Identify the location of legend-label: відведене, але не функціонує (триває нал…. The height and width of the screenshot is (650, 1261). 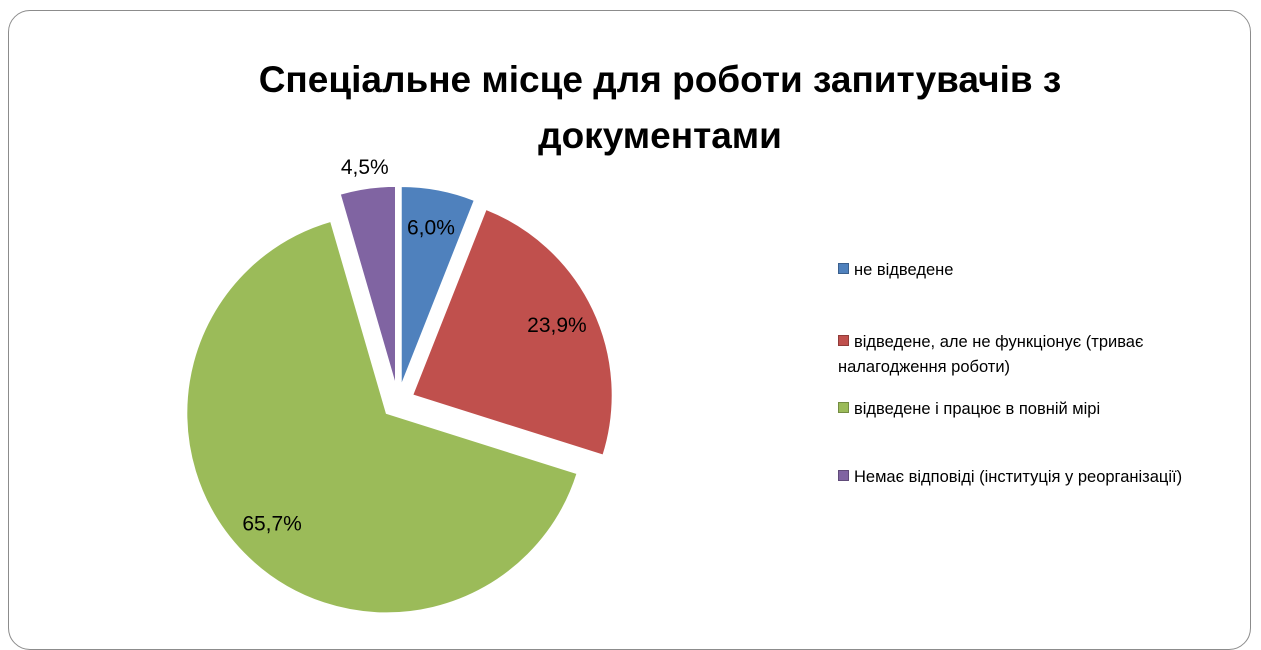
(991, 354).